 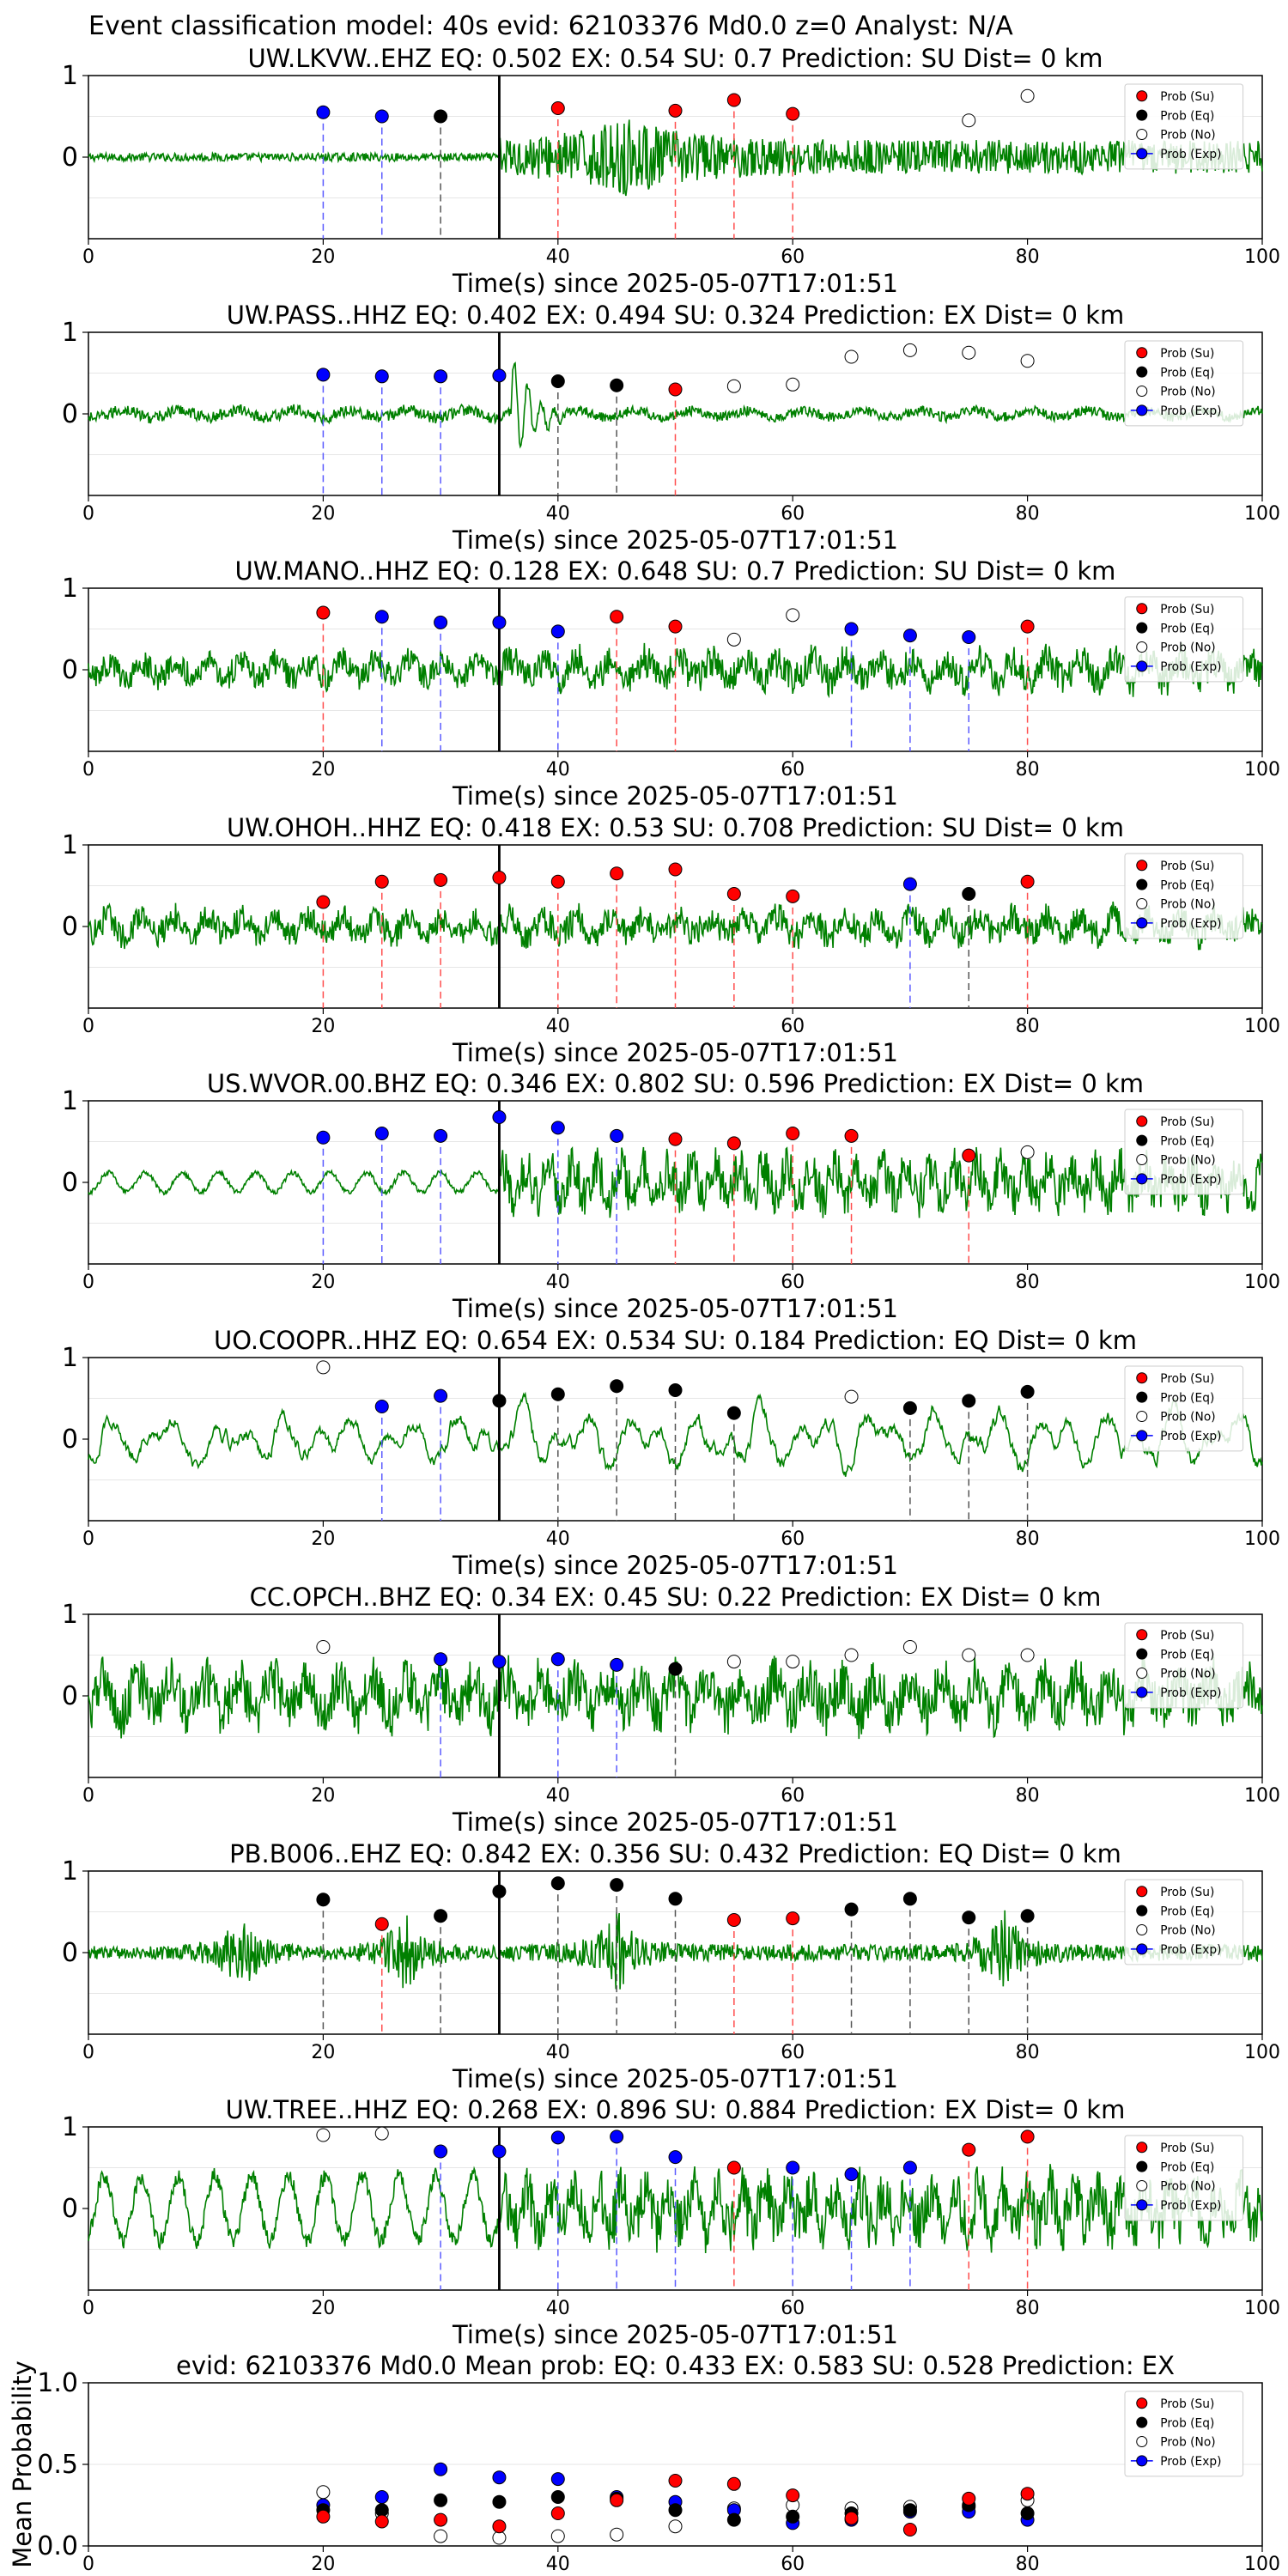 What do you see at coordinates (675, 1308) in the screenshot?
I see `x-axis-label: Time(s) since 2025-05-07T17:01:51` at bounding box center [675, 1308].